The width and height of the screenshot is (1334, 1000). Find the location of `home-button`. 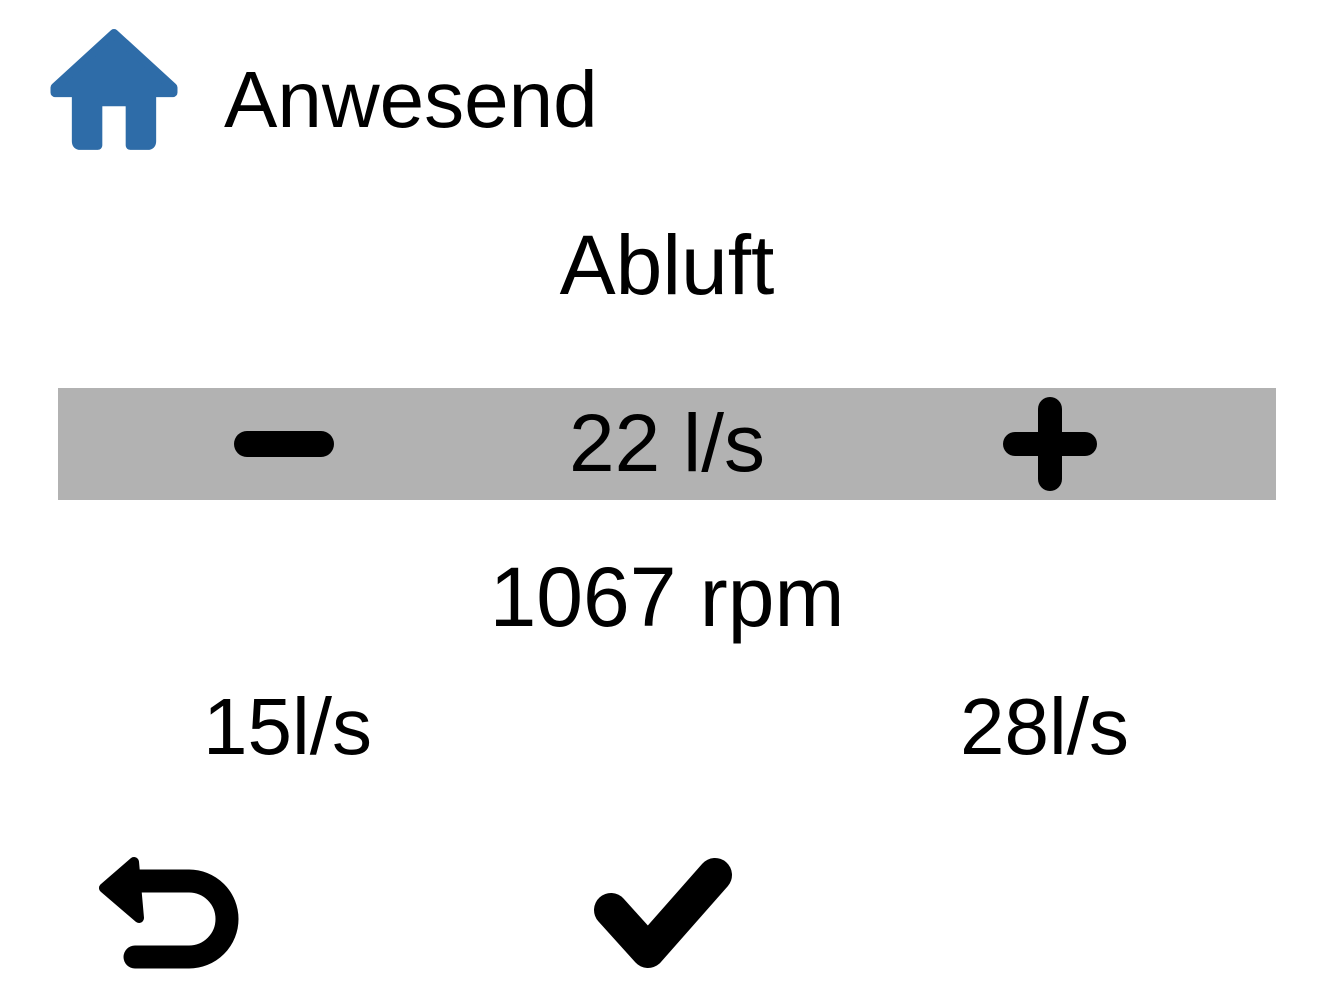

home-button is located at coordinates (114, 90).